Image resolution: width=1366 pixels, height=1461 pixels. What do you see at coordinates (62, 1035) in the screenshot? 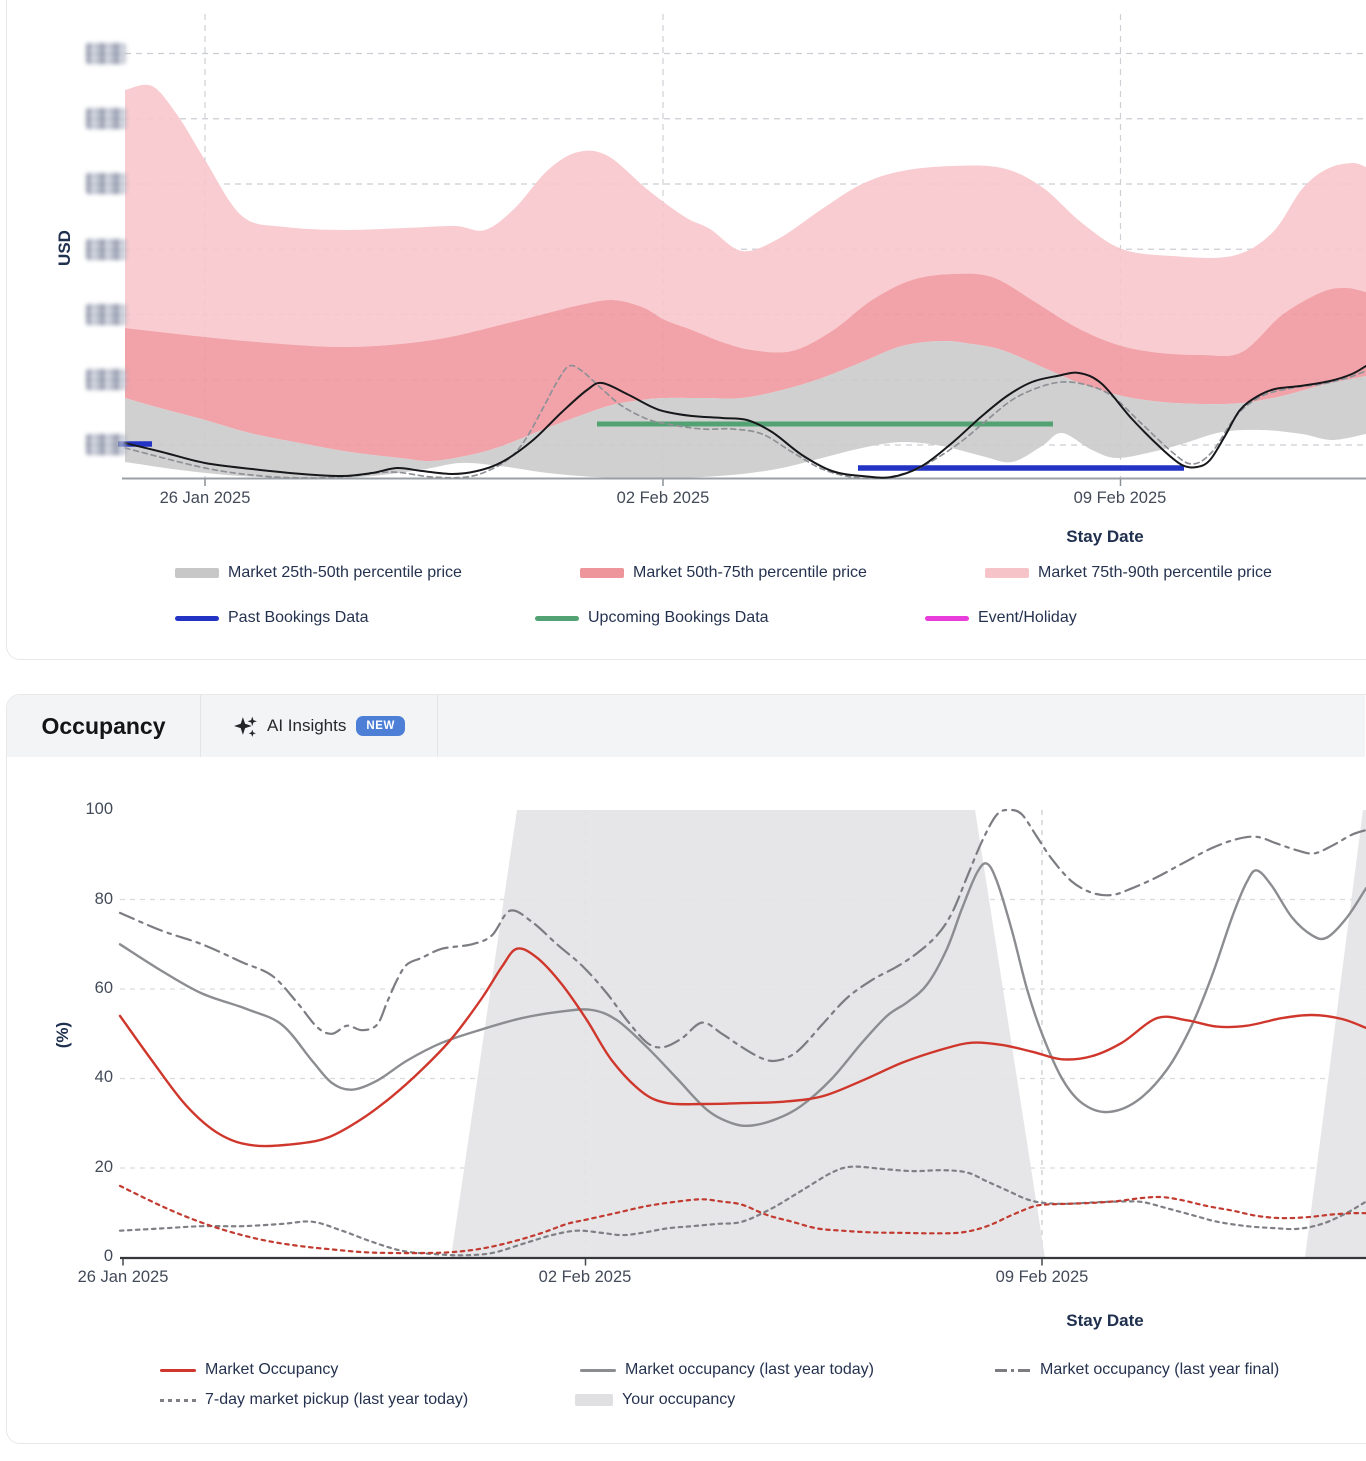
I see `occupancy-y-axis-title: (%)` at bounding box center [62, 1035].